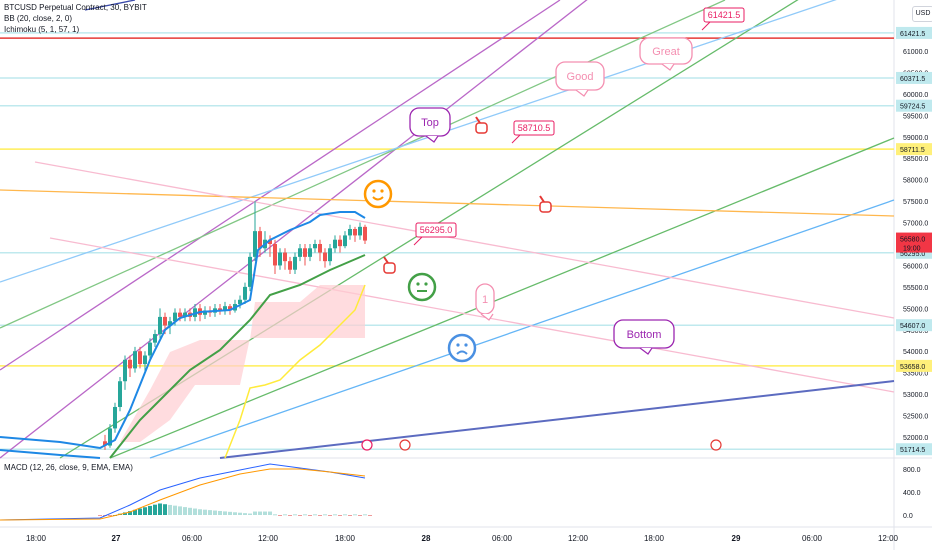 The height and width of the screenshot is (555, 932). I want to click on price-axis-tick: 60000.0, so click(915, 95).